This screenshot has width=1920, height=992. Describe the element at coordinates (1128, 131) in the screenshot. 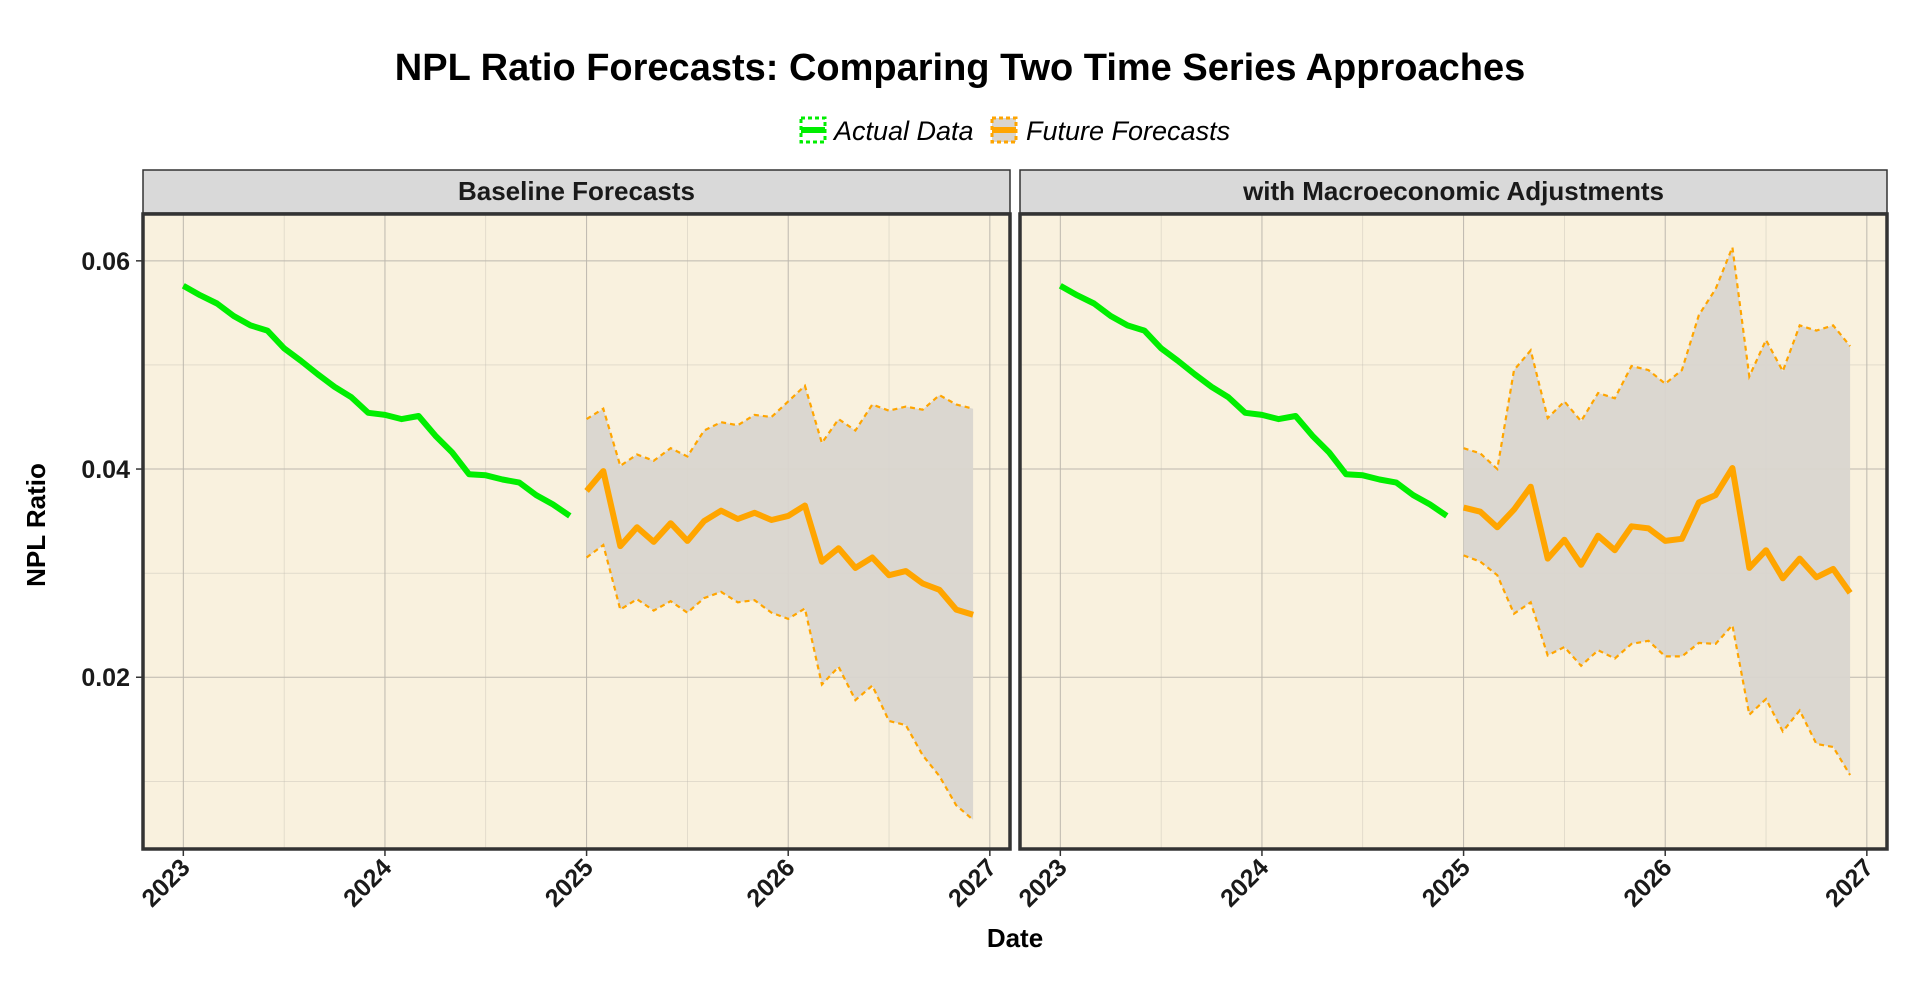

I see `legend-label-forecast: Future Forecasts` at that location.